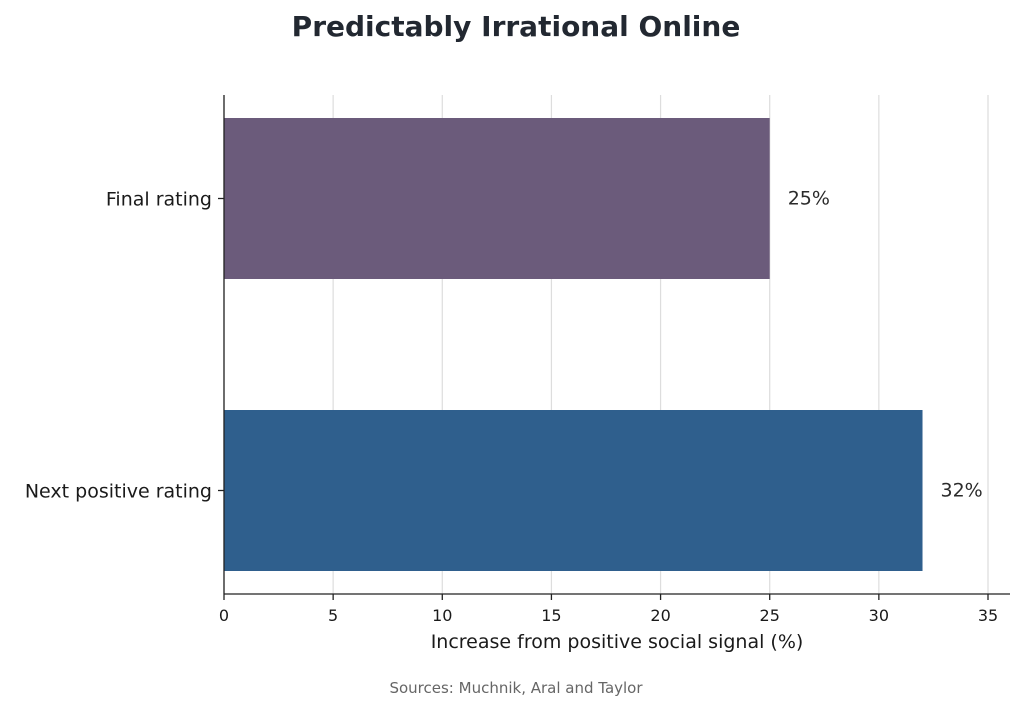 The width and height of the screenshot is (1024, 709). What do you see at coordinates (660, 615) in the screenshot?
I see `x-tick-label: 20` at bounding box center [660, 615].